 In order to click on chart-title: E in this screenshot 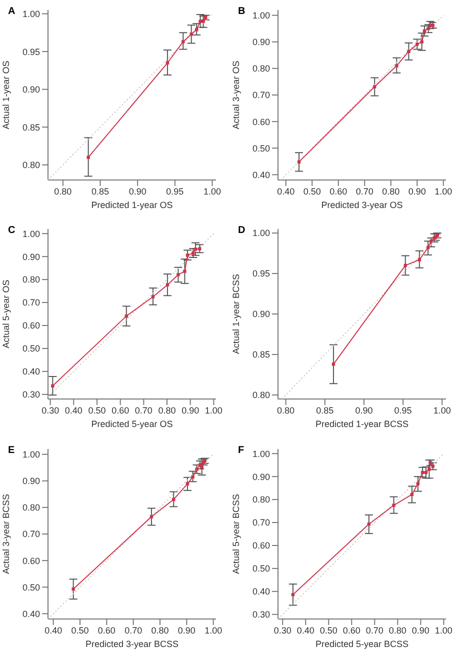, I will do `click(11, 450)`.